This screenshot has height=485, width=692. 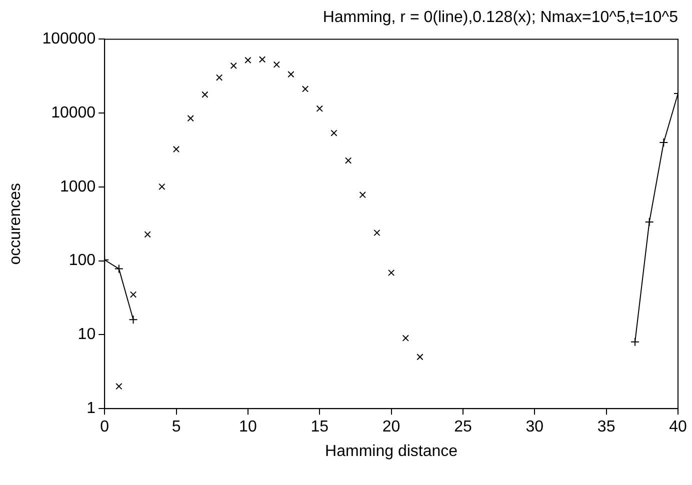 I want to click on x-tick-label: 5, so click(x=176, y=427).